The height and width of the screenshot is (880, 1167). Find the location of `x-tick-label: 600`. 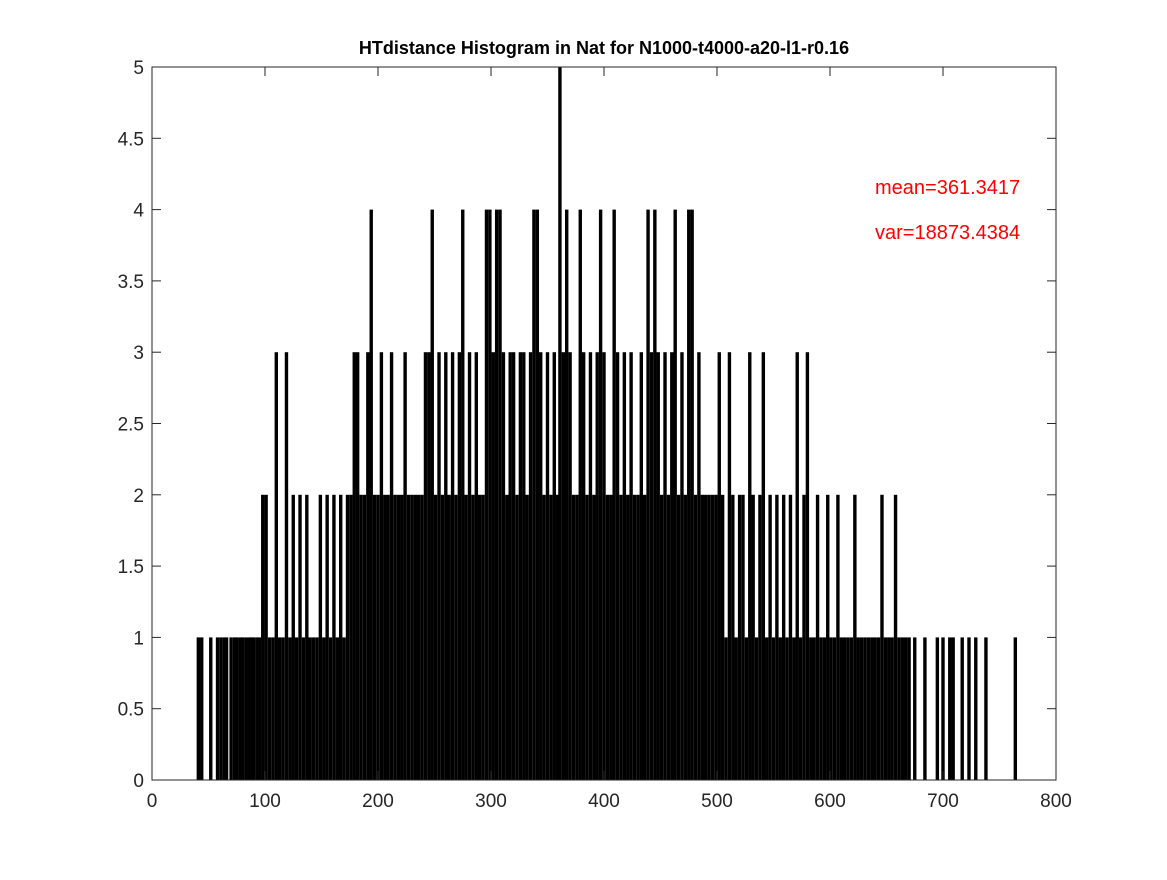

x-tick-label: 600 is located at coordinates (830, 801).